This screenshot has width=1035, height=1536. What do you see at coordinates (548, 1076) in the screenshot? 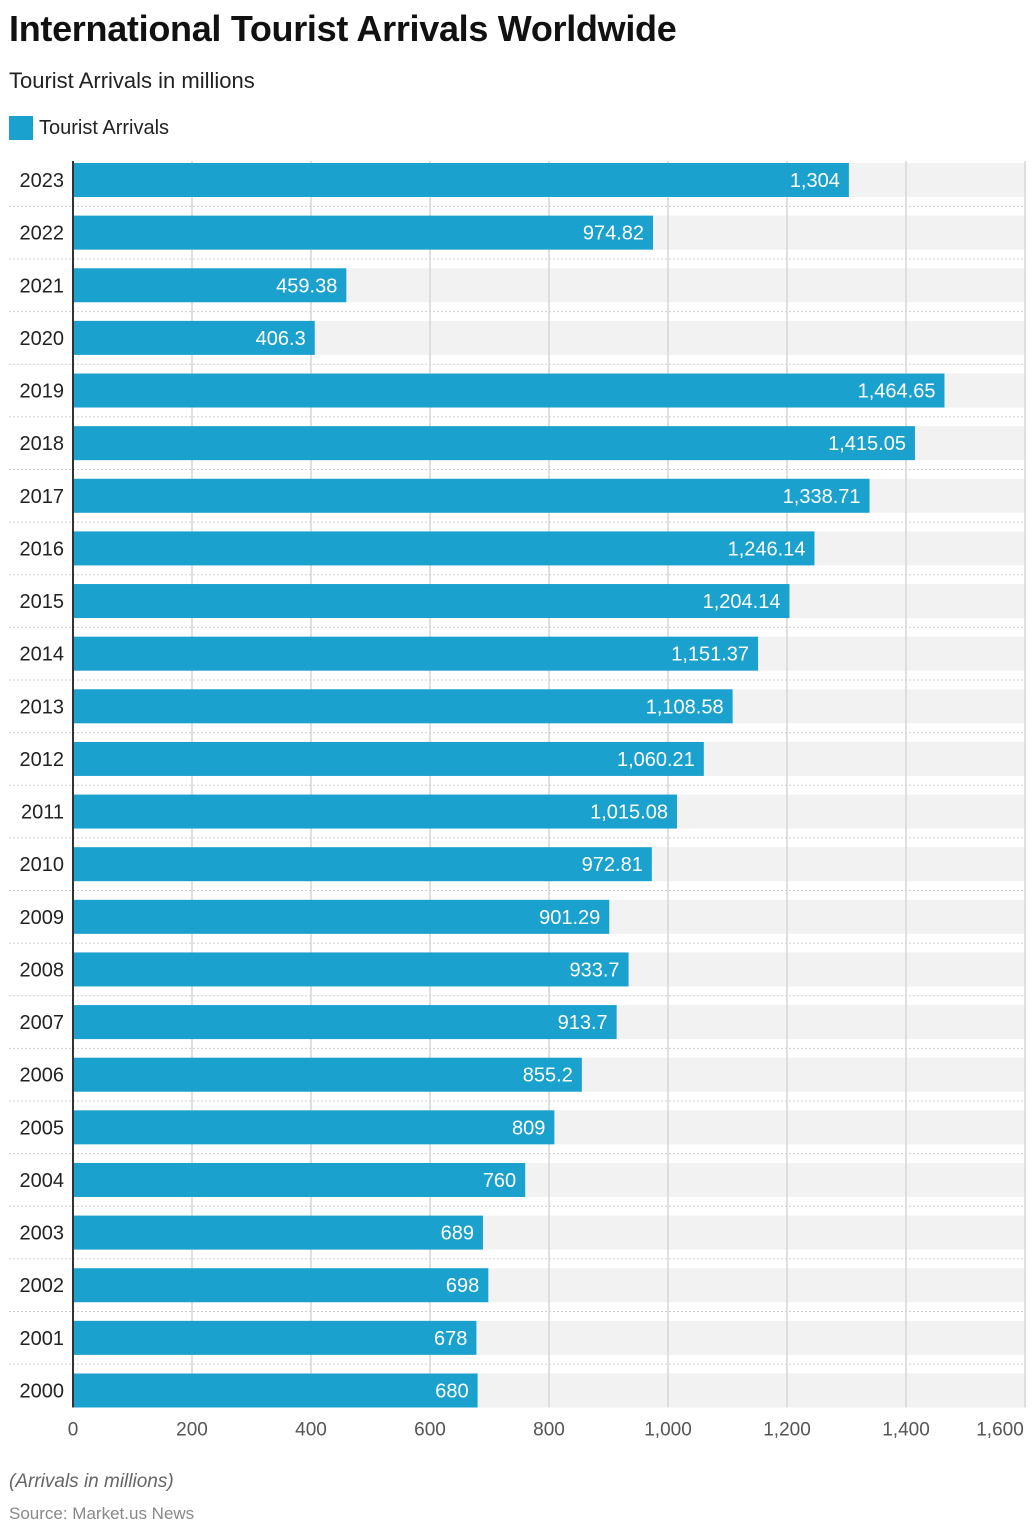
I see `data-label: 855.2` at bounding box center [548, 1076].